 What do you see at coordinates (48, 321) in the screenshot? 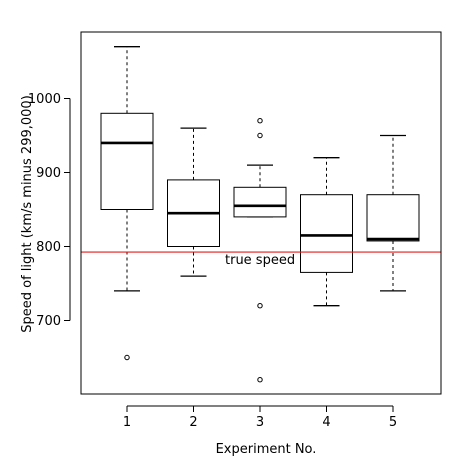
I see `y-tick-label: 700` at bounding box center [48, 321].